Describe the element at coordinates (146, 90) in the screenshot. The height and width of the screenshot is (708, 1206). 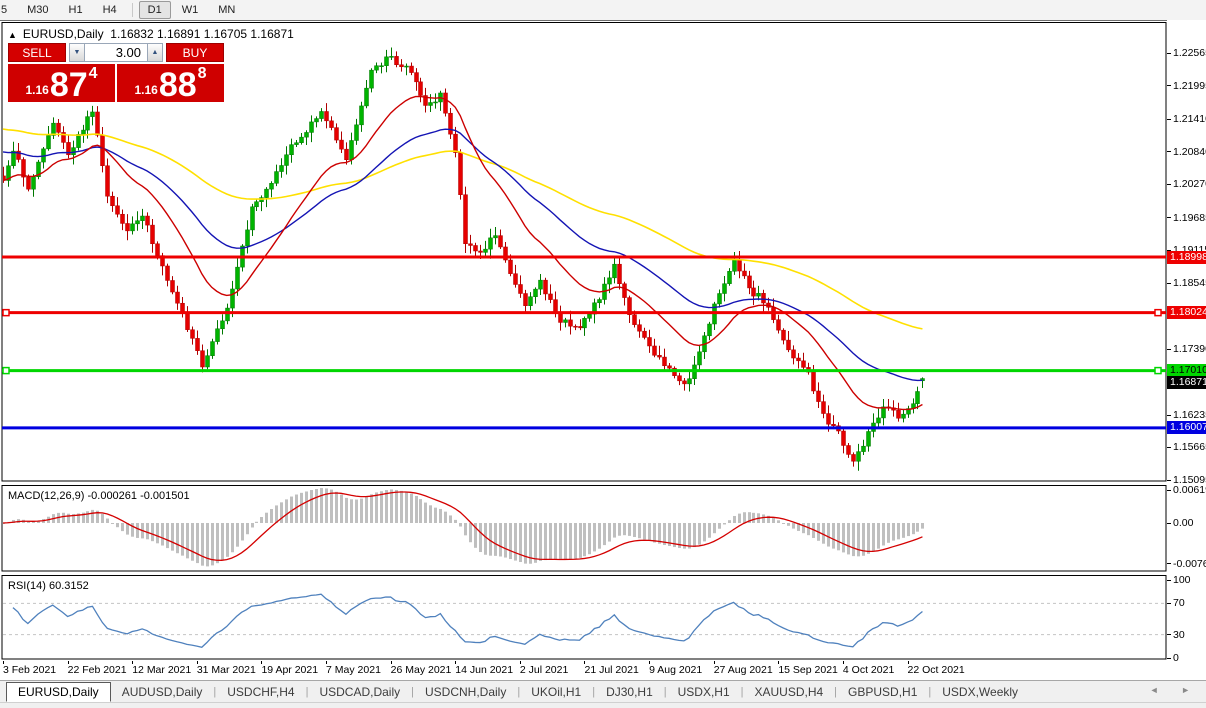
I see `buy-price-prefix: 1.16` at that location.